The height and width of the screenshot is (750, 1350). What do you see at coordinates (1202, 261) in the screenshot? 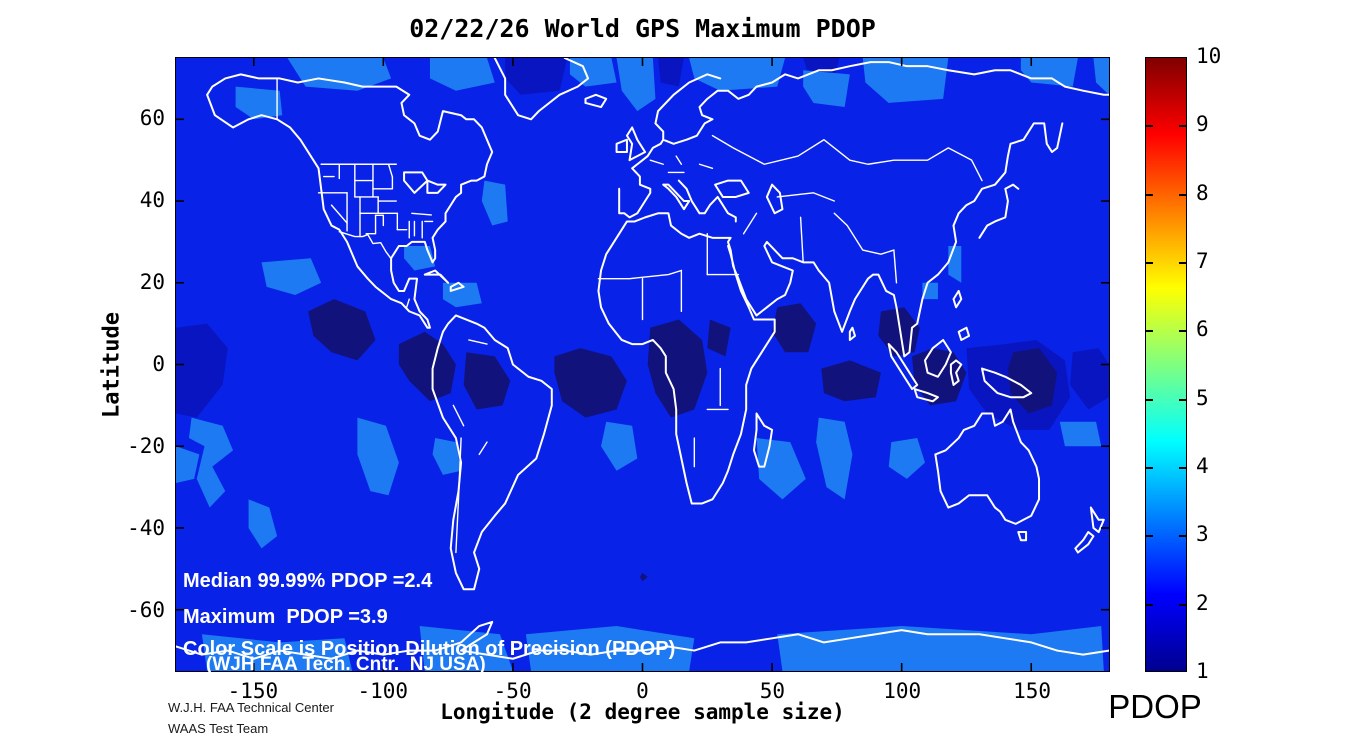
I see `colorbar-tick-label: 7` at bounding box center [1202, 261].